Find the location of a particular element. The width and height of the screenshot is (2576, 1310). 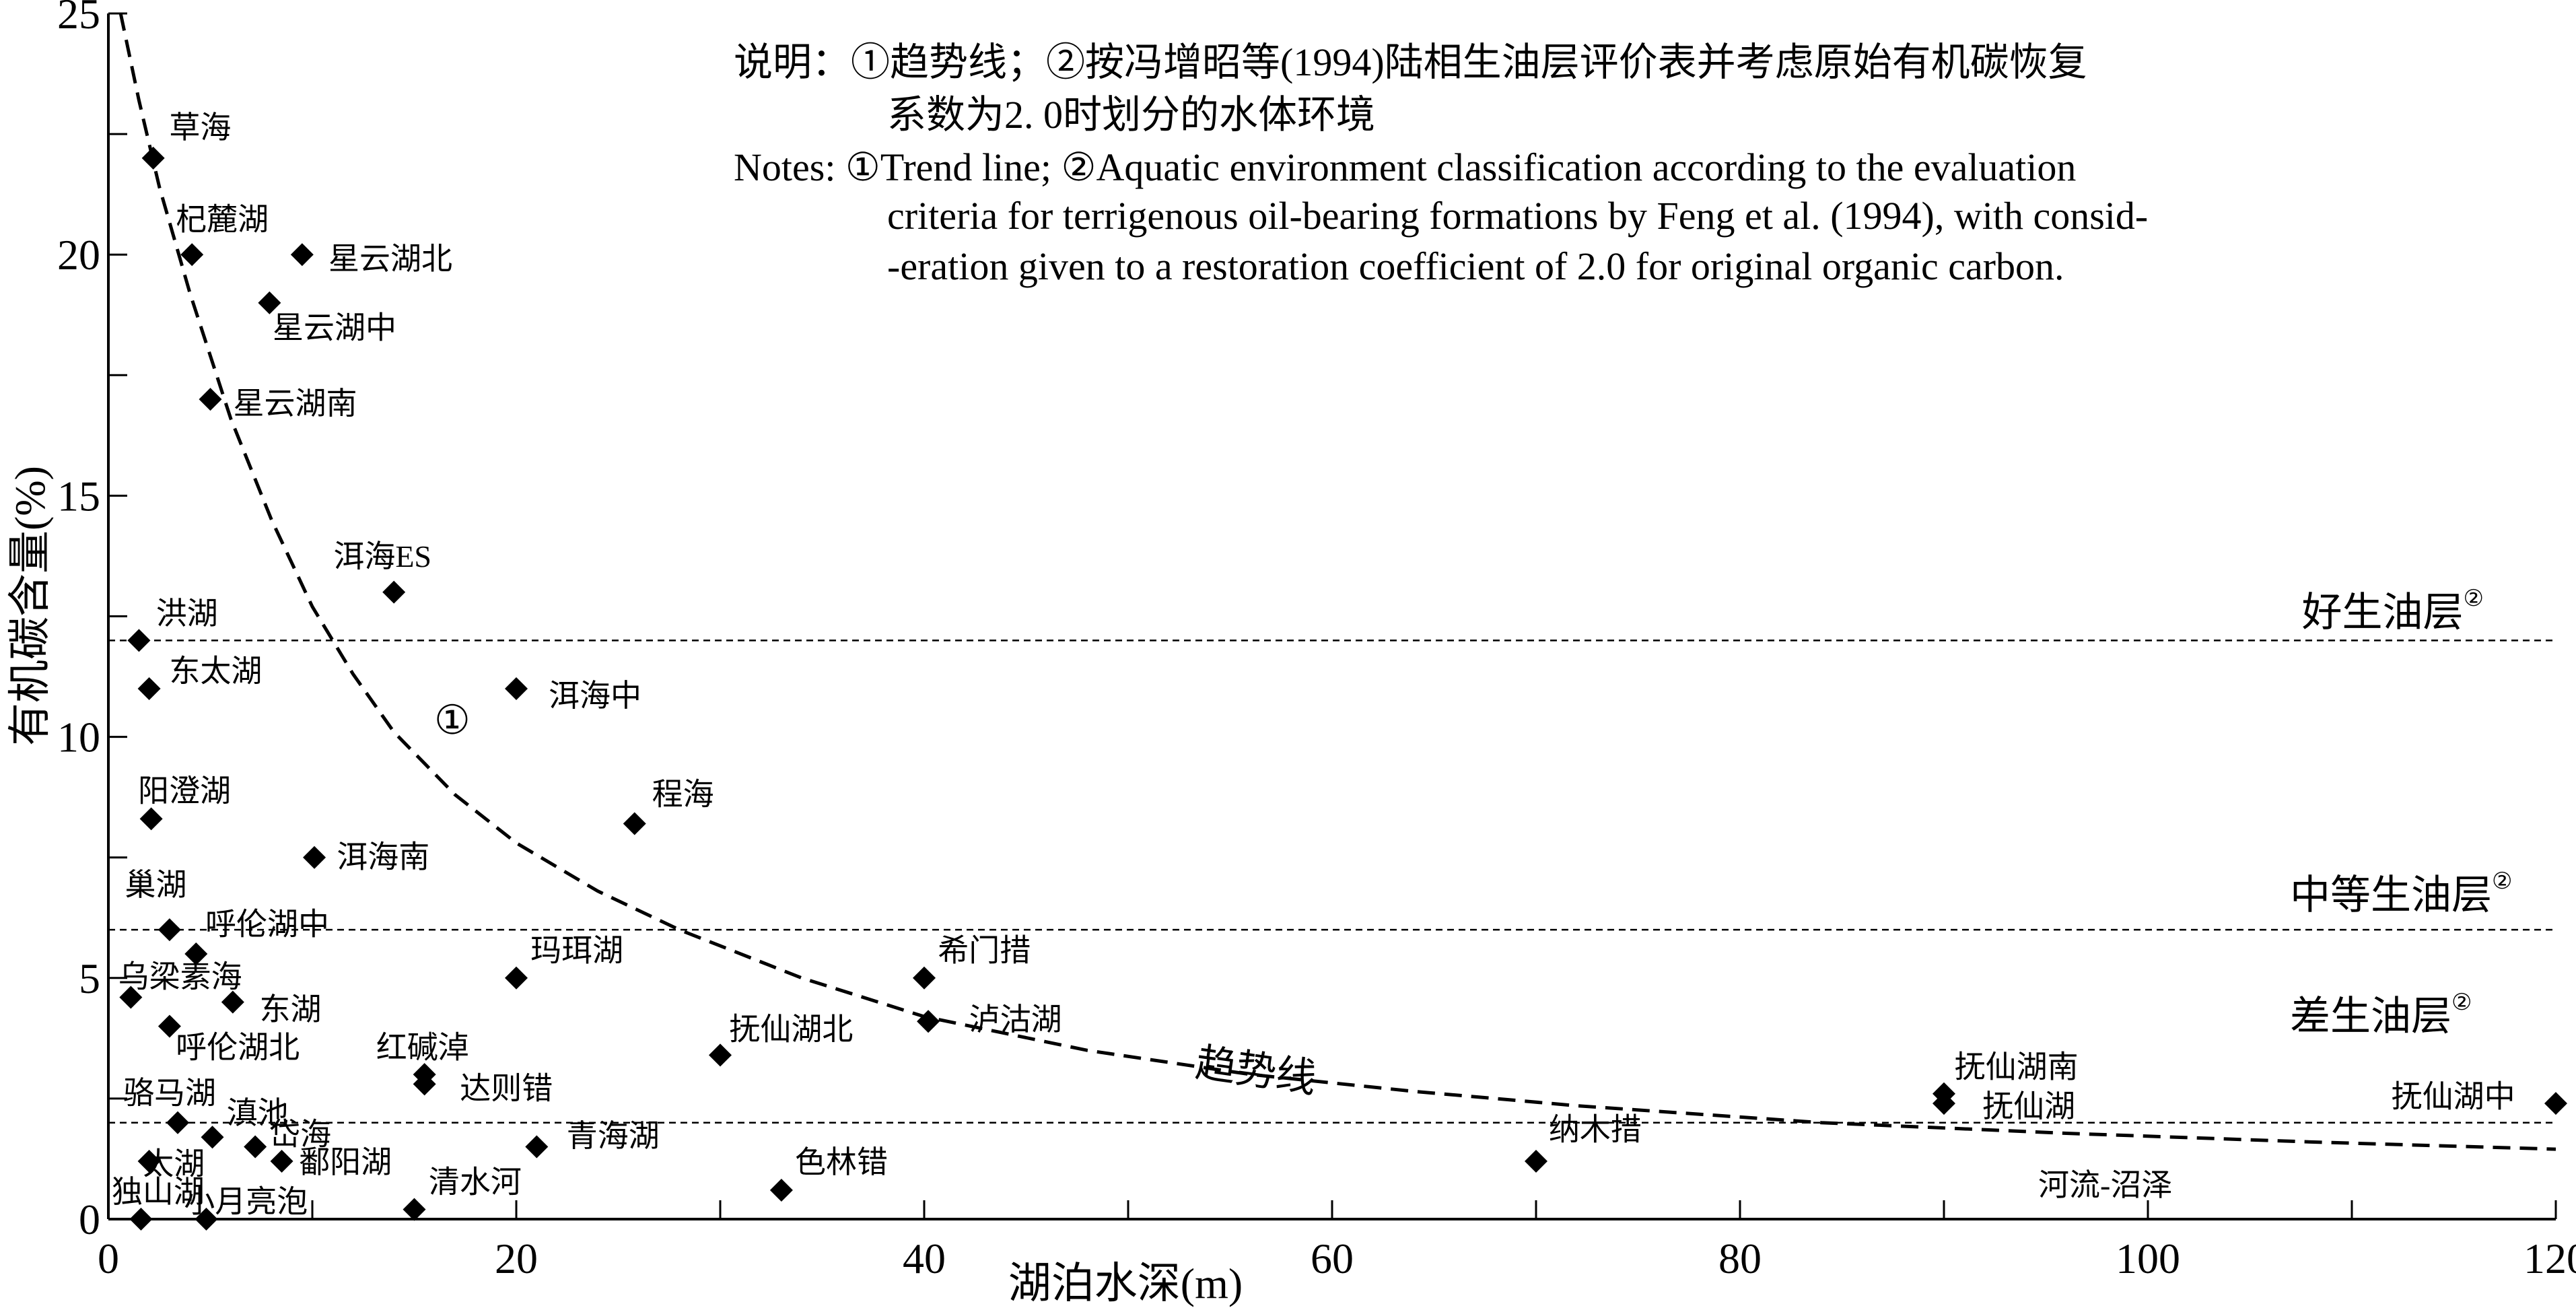

point-label: 呼伦湖北 is located at coordinates (238, 1047).